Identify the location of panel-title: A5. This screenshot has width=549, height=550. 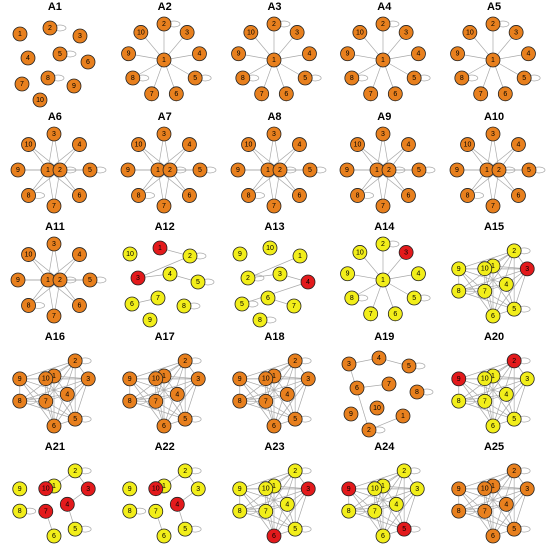
(494, 7).